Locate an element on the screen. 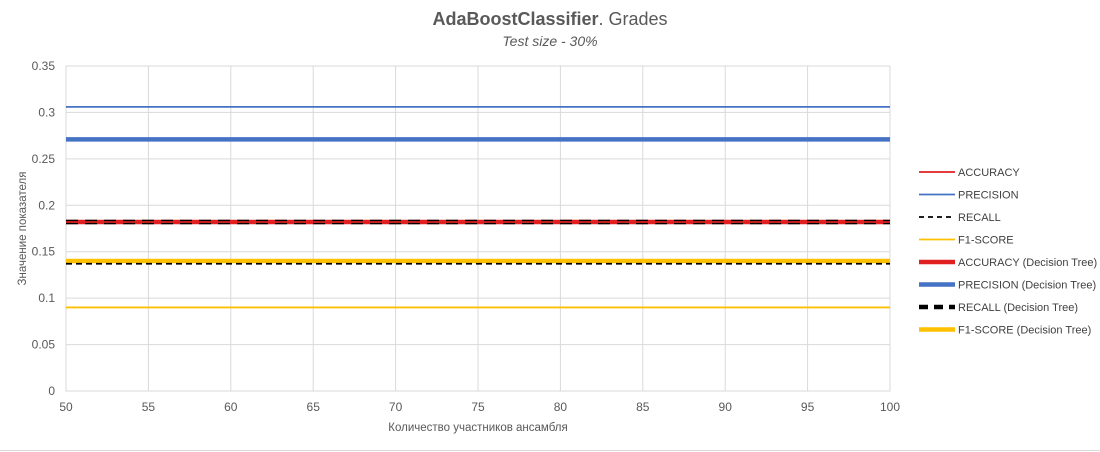 The width and height of the screenshot is (1100, 452). y-tick-label: 0.05 is located at coordinates (44, 345).